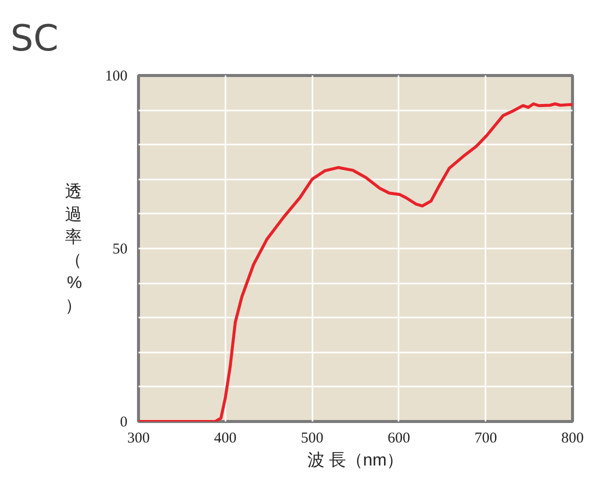 The height and width of the screenshot is (500, 600). What do you see at coordinates (73, 248) in the screenshot?
I see `y-axis-title: 透過率（%）` at bounding box center [73, 248].